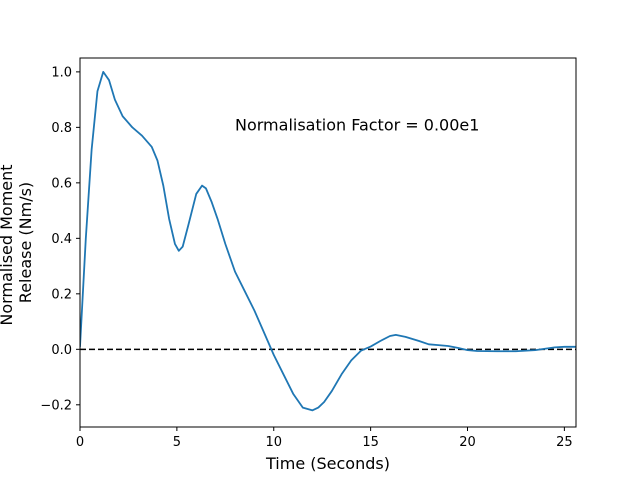  What do you see at coordinates (327, 463) in the screenshot?
I see `x-axis-label: Time (Seconds)` at bounding box center [327, 463].